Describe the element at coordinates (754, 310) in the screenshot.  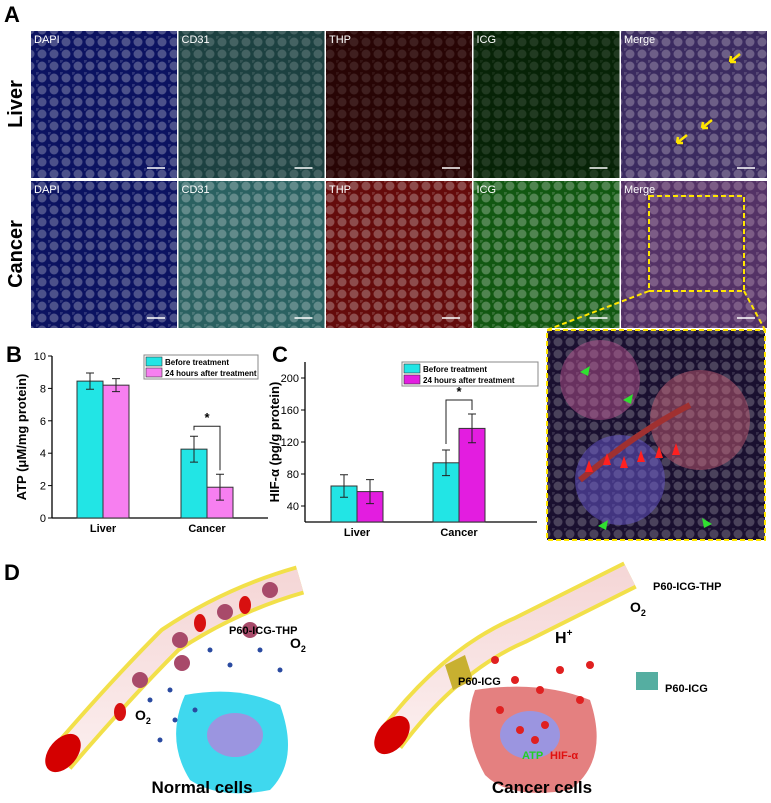
I see `zoom-connector-right` at that location.